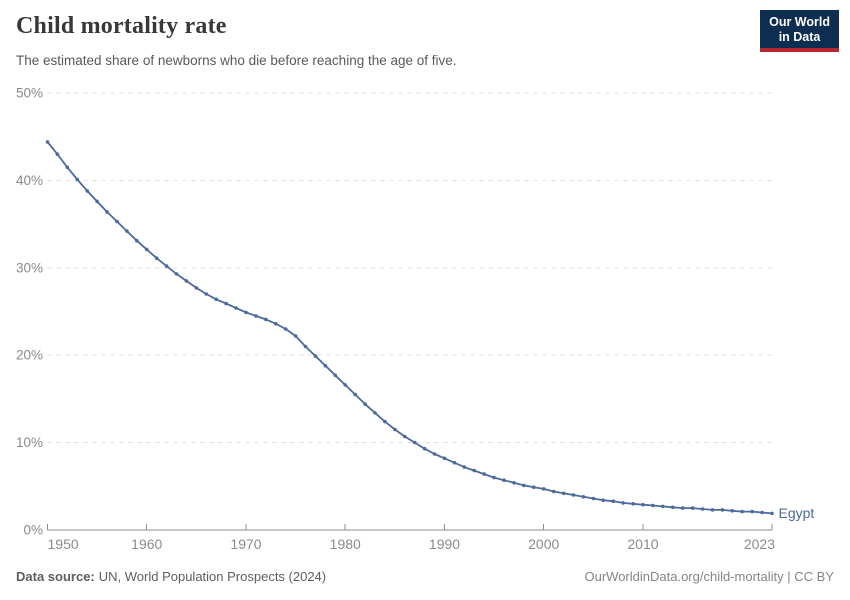 This screenshot has height=600, width=850. What do you see at coordinates (55, 576) in the screenshot?
I see `data-source-label: Data source:` at bounding box center [55, 576].